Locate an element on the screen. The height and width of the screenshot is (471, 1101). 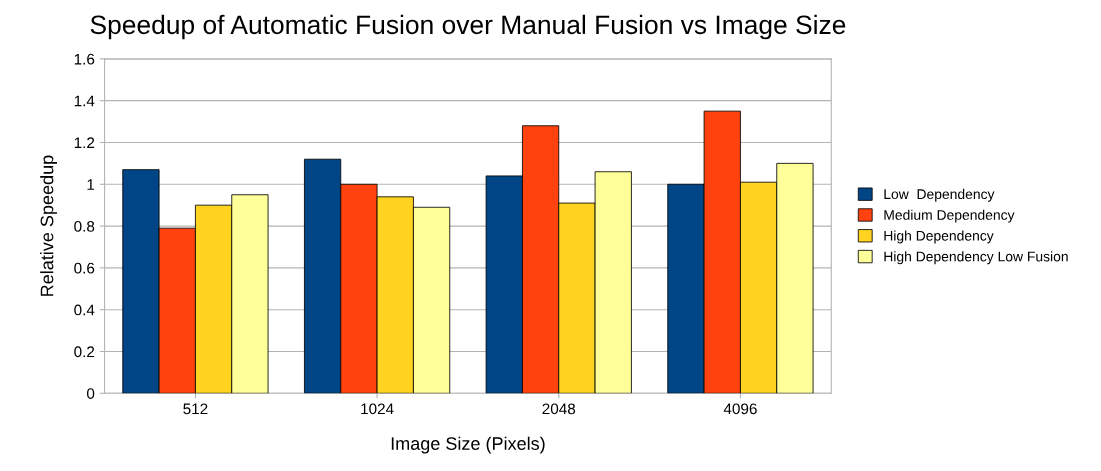
y-tick-label: 0 is located at coordinates (90, 393).